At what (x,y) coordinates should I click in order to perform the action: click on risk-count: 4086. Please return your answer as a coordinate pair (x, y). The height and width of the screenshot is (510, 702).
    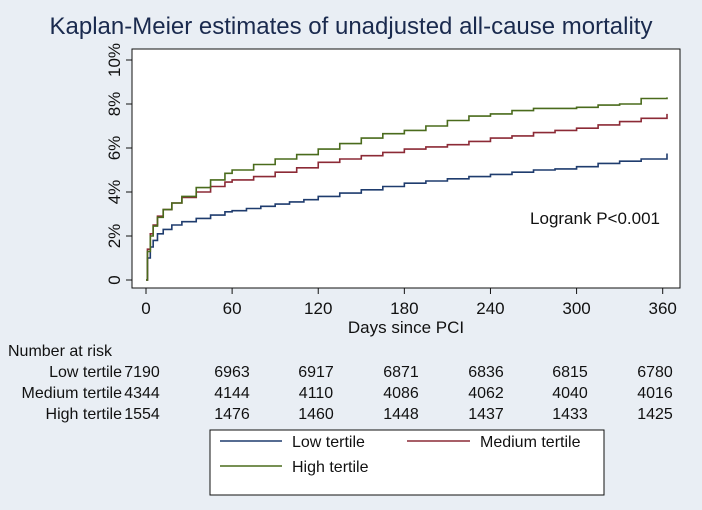
    Looking at the image, I should click on (401, 393).